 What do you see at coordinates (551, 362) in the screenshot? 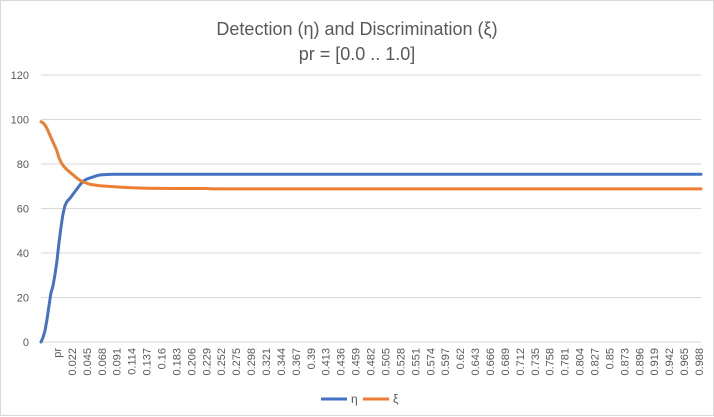
I see `x-tick-label: 0.758` at bounding box center [551, 362].